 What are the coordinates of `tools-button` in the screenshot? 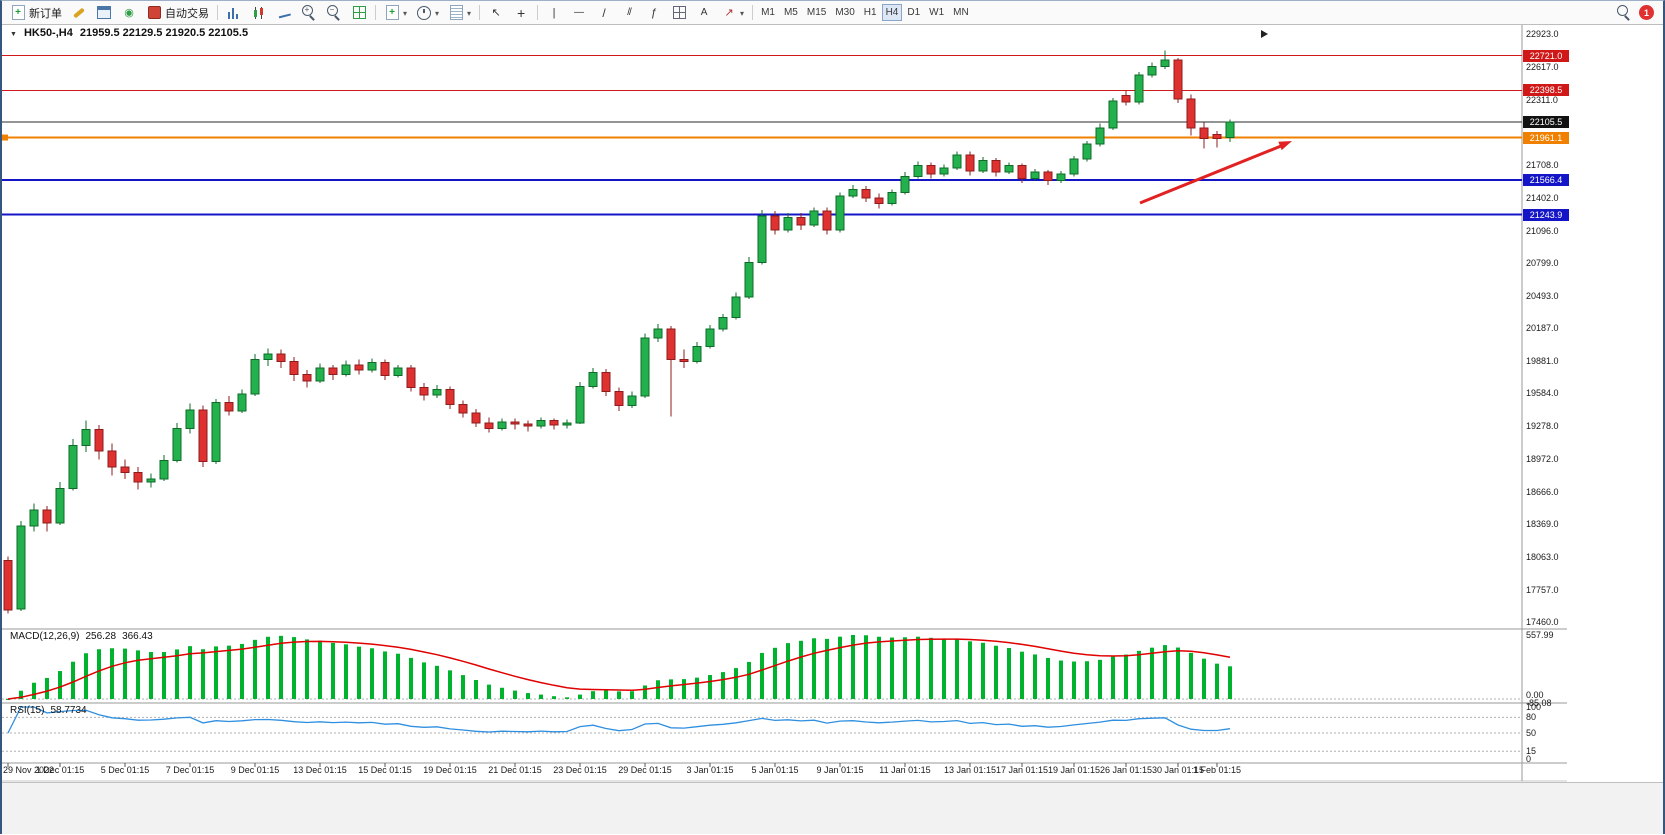 It's located at (79, 12).